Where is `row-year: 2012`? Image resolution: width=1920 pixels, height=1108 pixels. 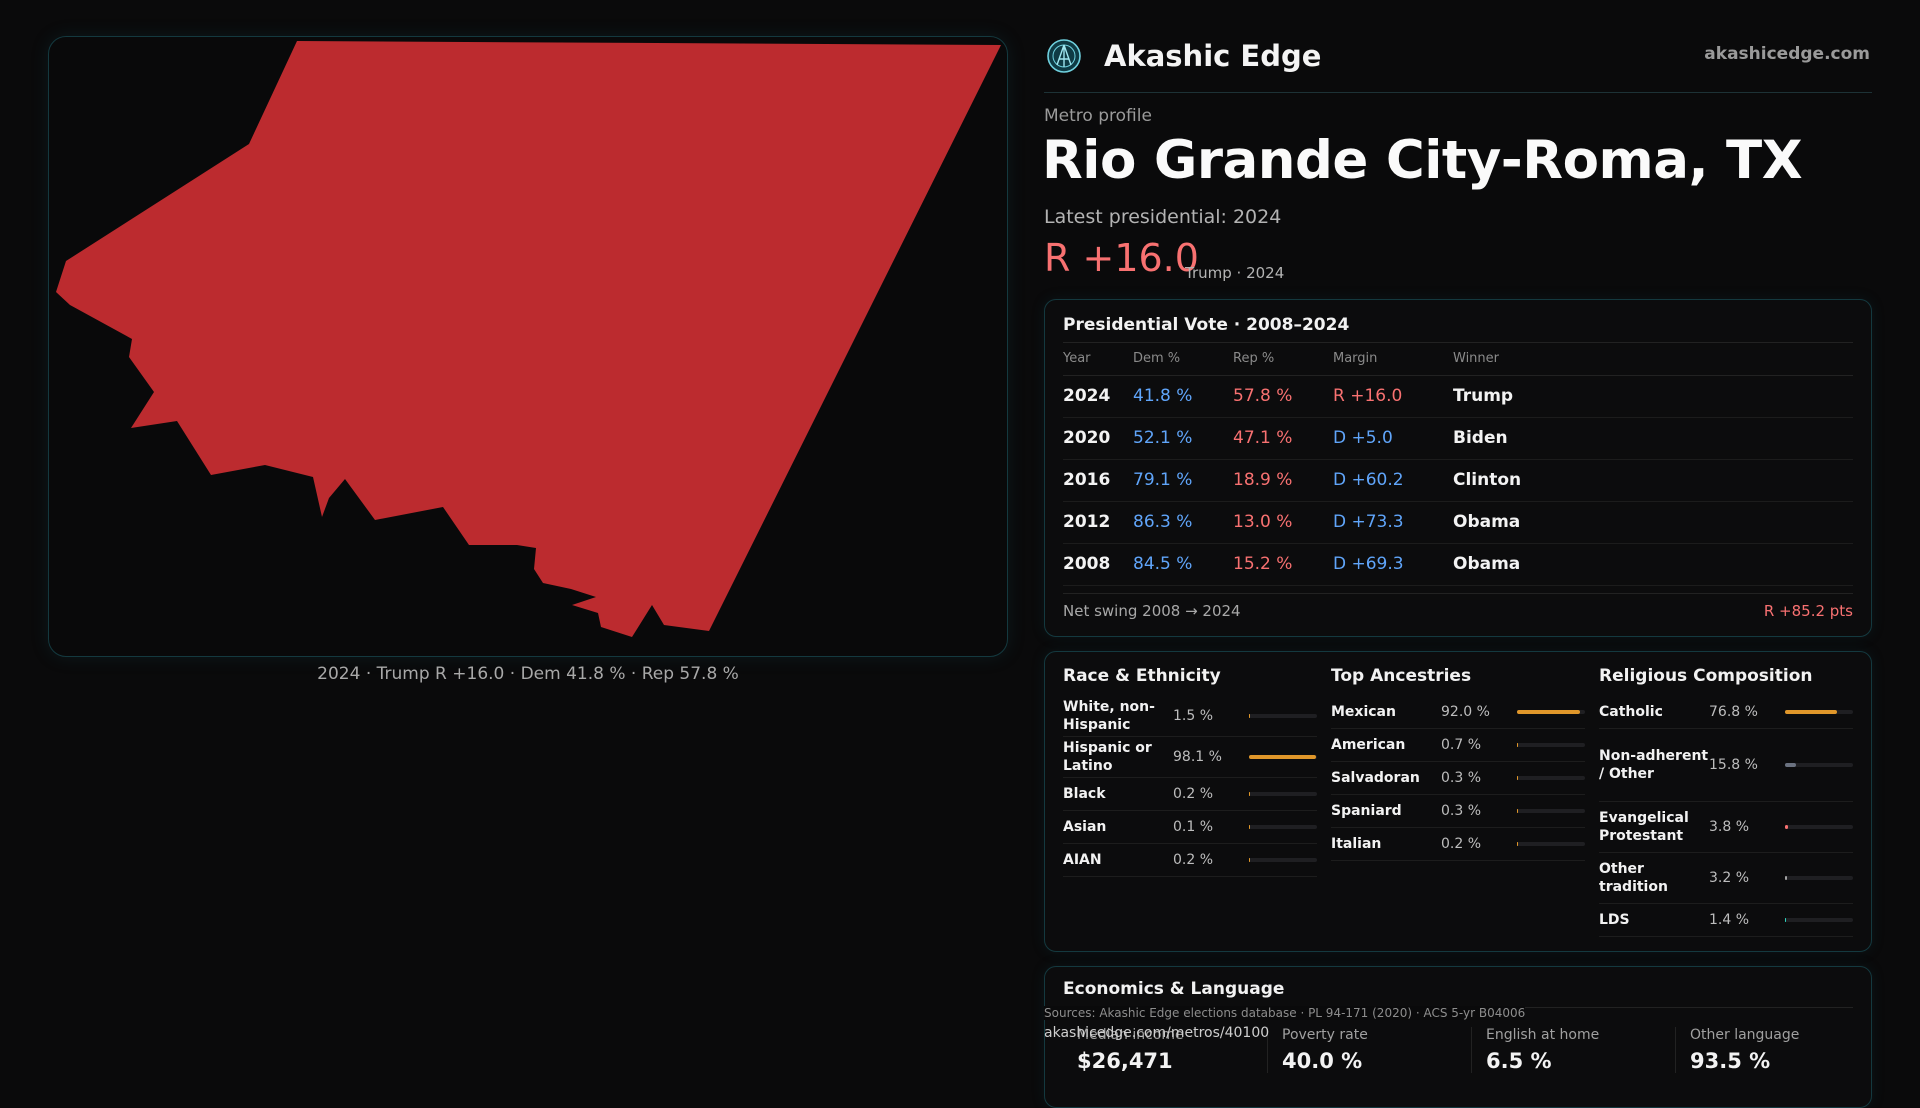 row-year: 2012 is located at coordinates (1086, 522).